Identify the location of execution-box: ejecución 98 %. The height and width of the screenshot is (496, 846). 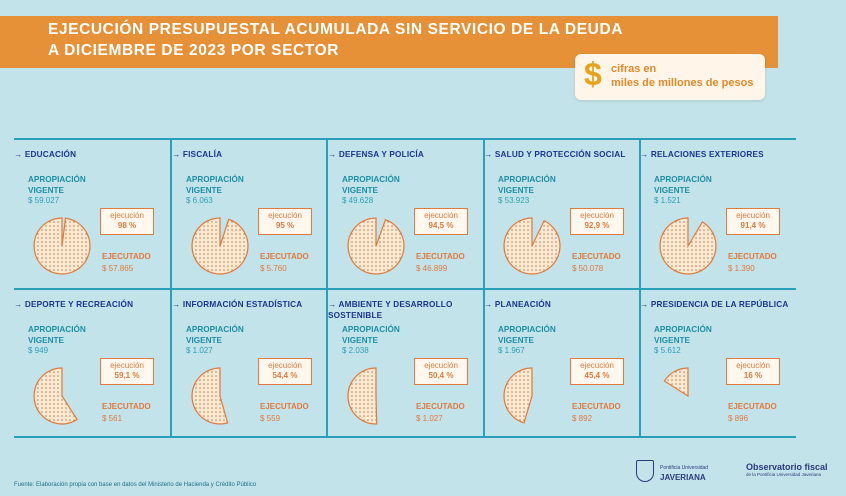
(127, 221).